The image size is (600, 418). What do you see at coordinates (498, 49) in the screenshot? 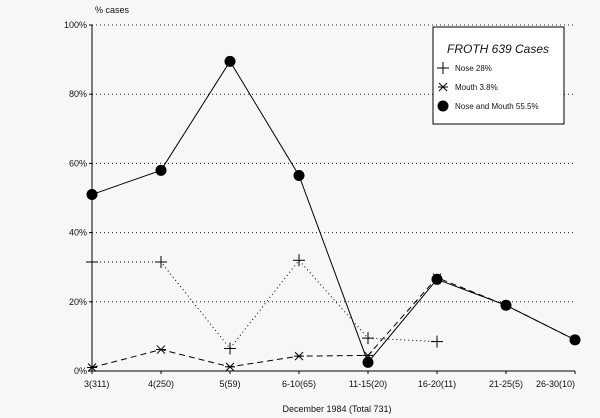
I see `legend-title: FROTH 639 Cases` at bounding box center [498, 49].